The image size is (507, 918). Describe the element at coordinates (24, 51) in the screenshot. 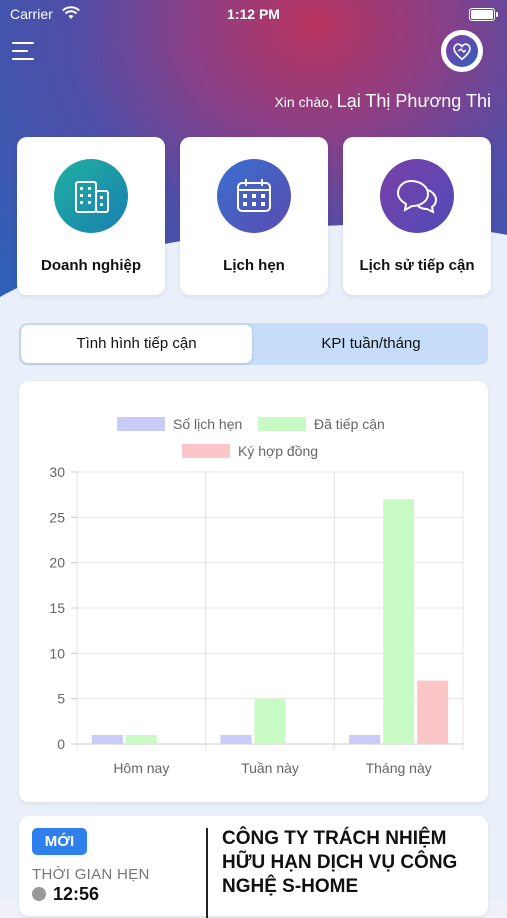

I see `hamburger-icon` at that location.